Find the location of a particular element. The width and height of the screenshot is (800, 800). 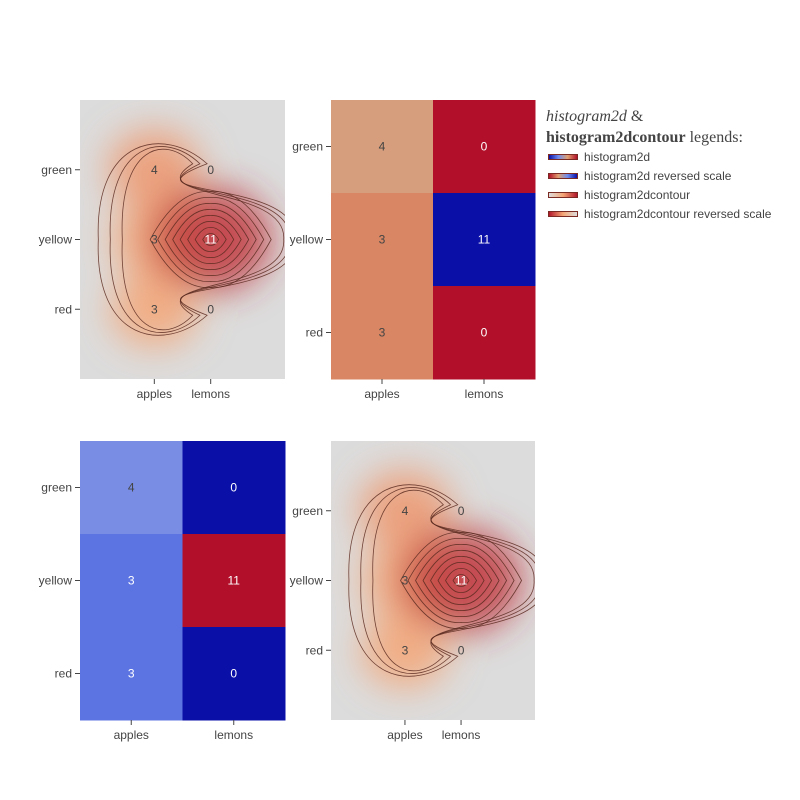

subplot-3: 4 0 3 11 3 0 apples lemons green yellow red is located at coordinates (162, 591).